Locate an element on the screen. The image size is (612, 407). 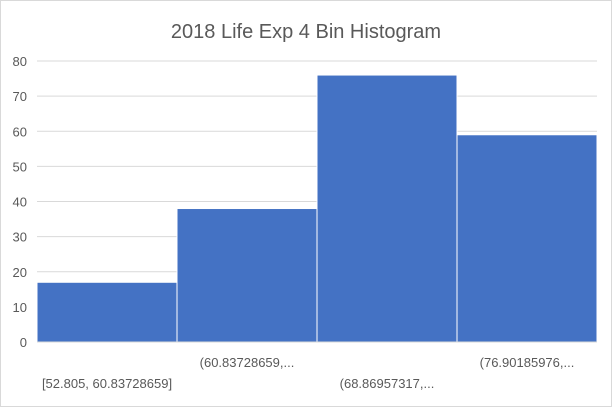
y-tick-label: 50 is located at coordinates (20, 166).